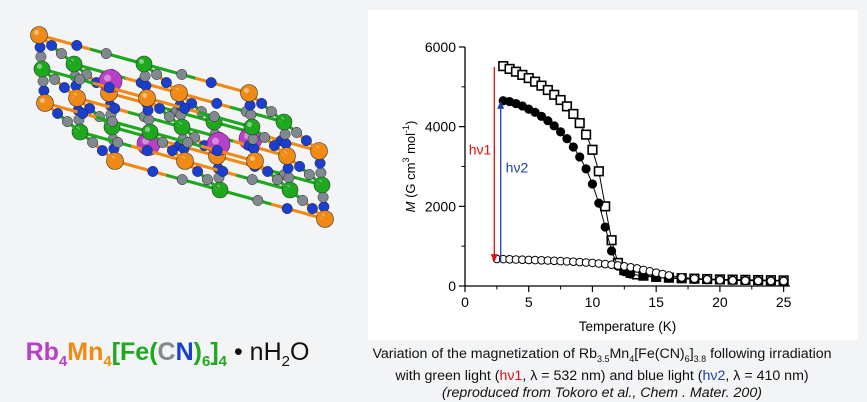 The width and height of the screenshot is (867, 402). What do you see at coordinates (184, 352) in the screenshot?
I see `formula-n: N` at bounding box center [184, 352].